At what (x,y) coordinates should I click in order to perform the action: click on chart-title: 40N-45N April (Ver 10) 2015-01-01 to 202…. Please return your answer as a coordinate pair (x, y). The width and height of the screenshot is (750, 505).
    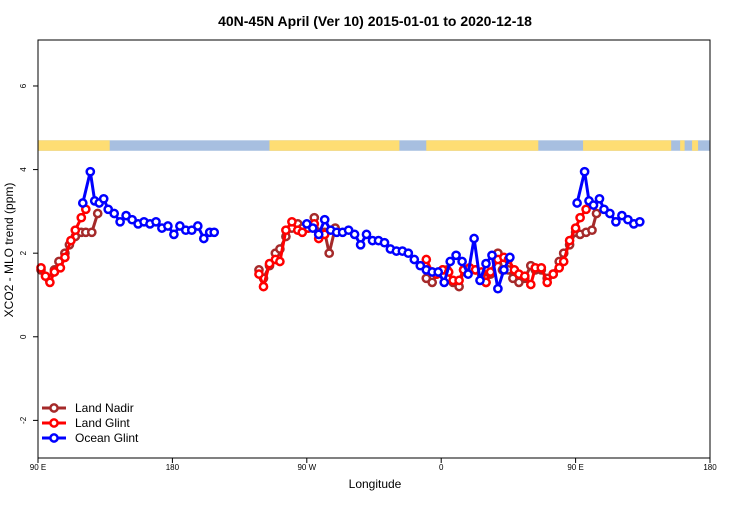
    Looking at the image, I should click on (375, 21).